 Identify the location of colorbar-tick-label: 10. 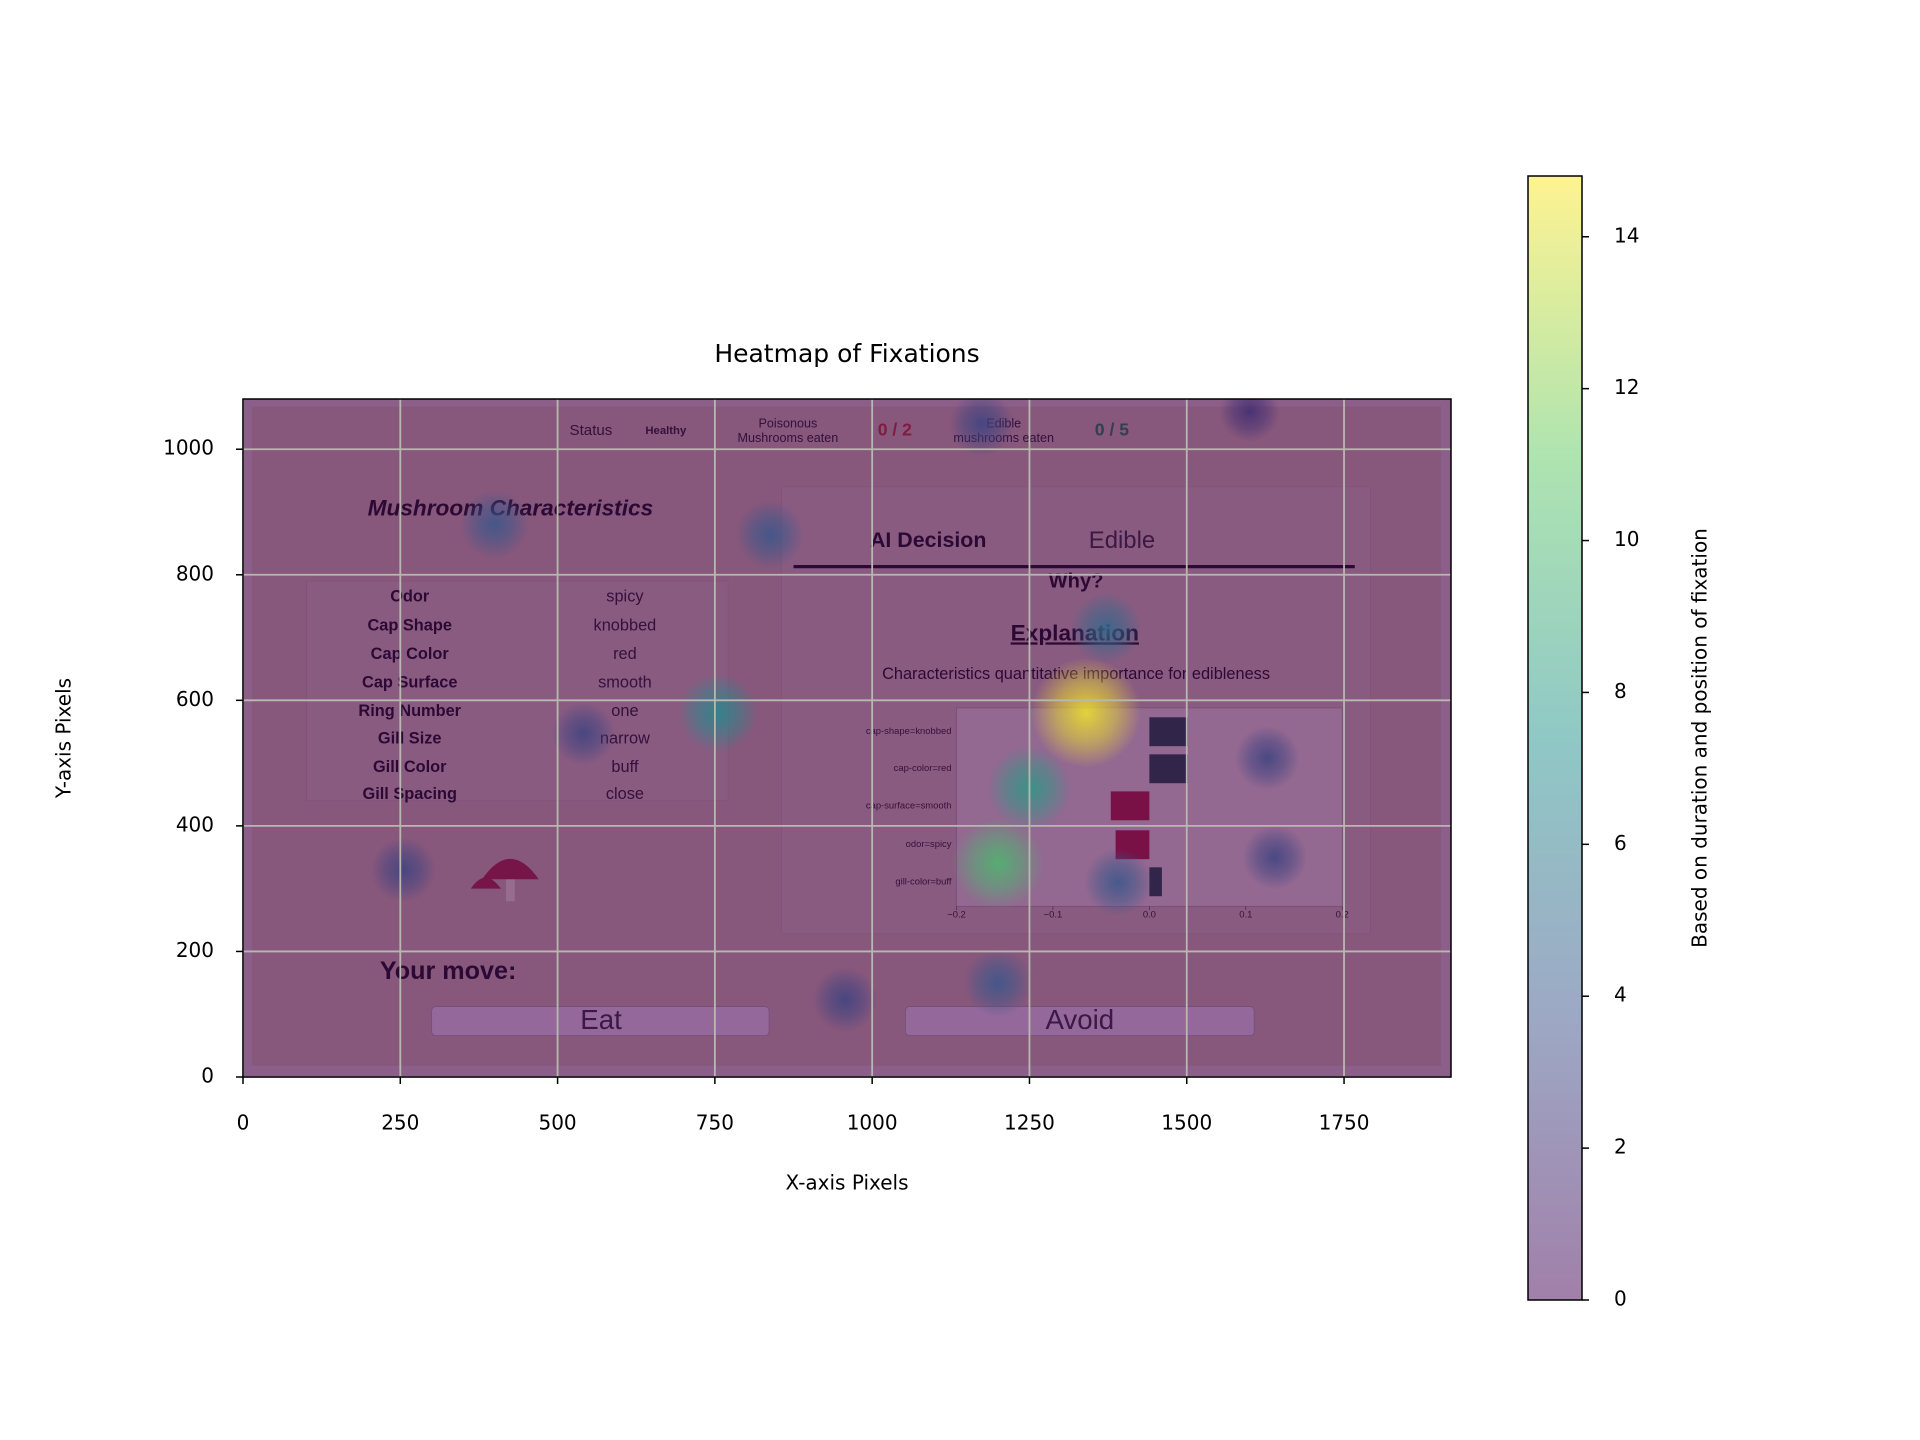
(1626, 539).